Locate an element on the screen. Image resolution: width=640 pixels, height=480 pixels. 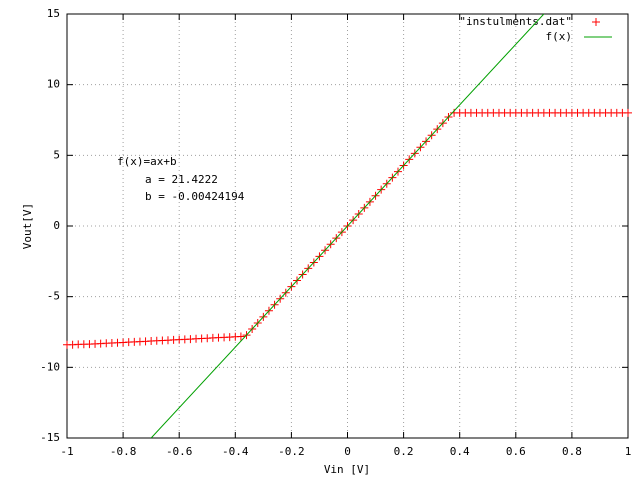
legend-label: f(x) is located at coordinates (559, 36).